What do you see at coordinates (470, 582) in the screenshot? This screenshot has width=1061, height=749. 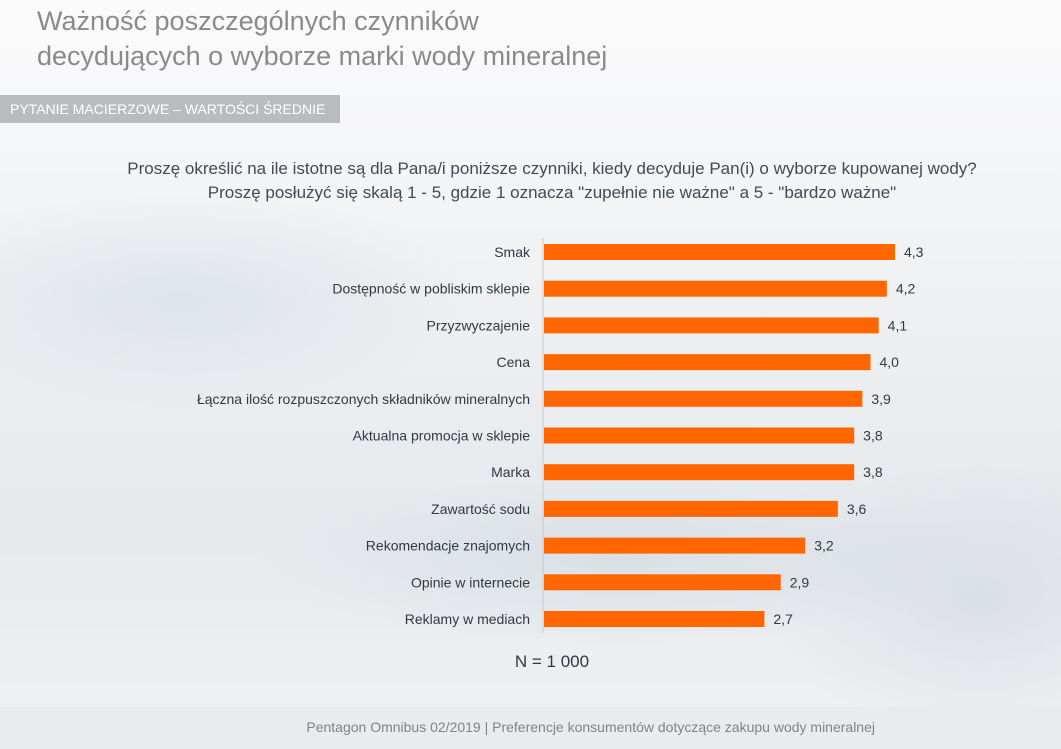 I see `category-label: Opinie w internecie` at bounding box center [470, 582].